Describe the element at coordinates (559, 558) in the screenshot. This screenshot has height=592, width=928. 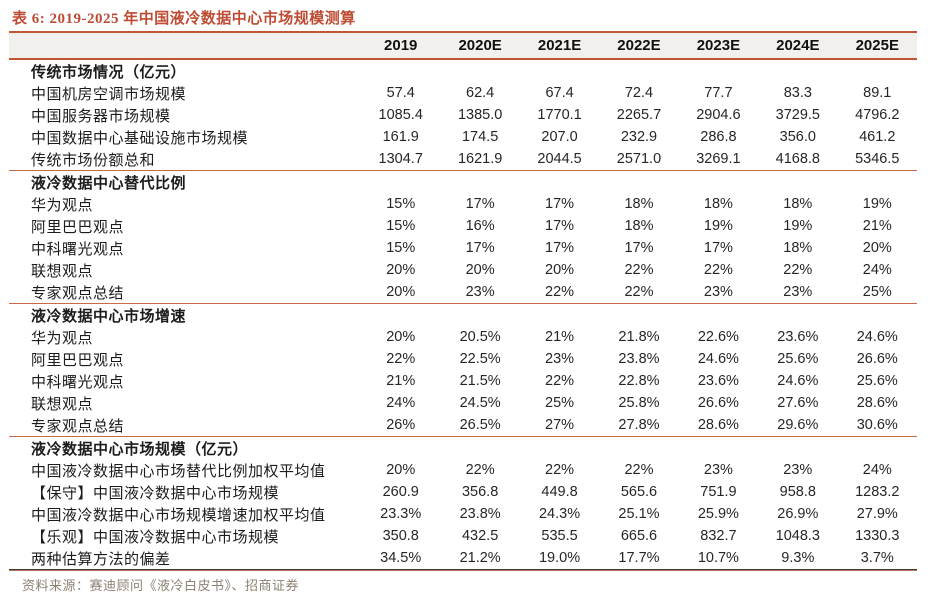
I see `cell-value: 19.0%` at that location.